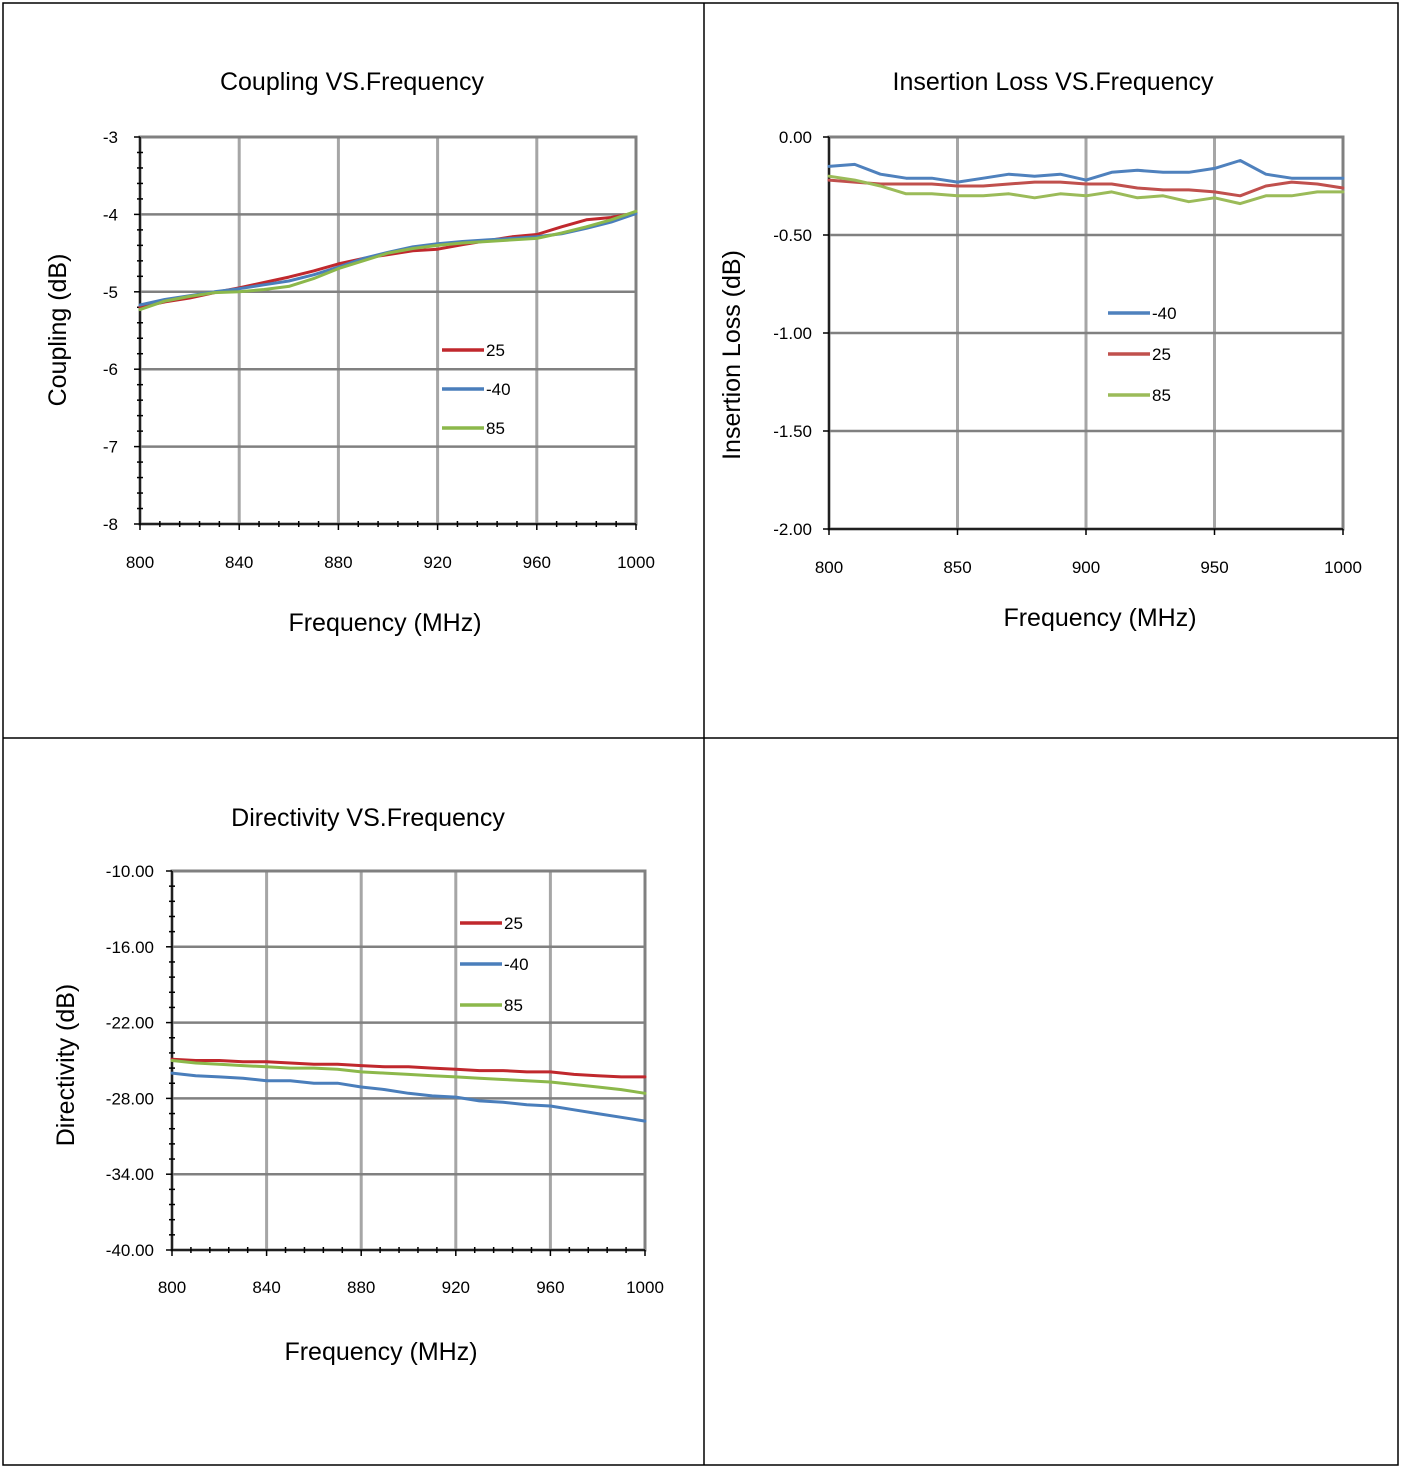 This screenshot has width=1404, height=1469. I want to click on y-tick-label: -16.00, so click(130, 947).